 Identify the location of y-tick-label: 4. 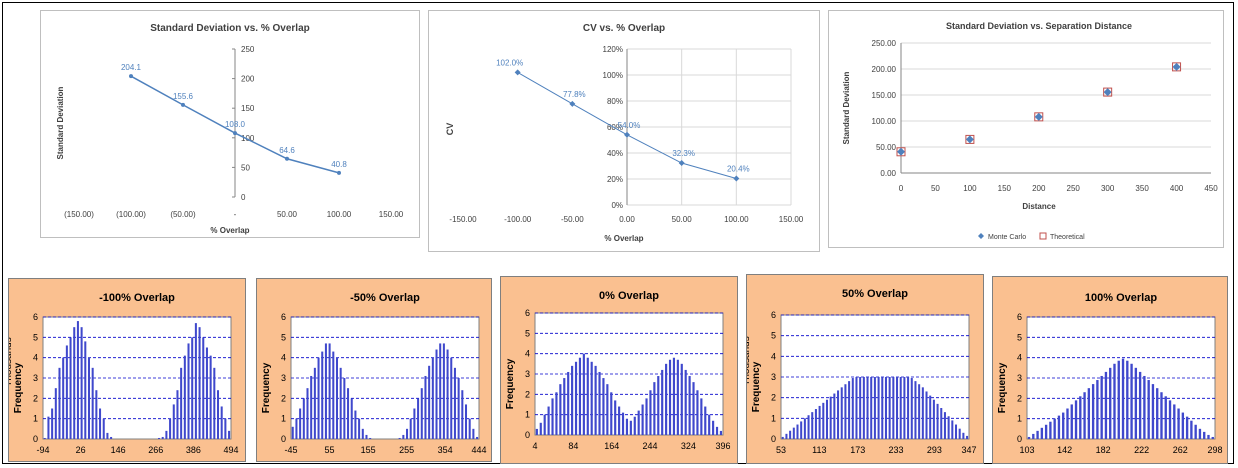
(527, 354).